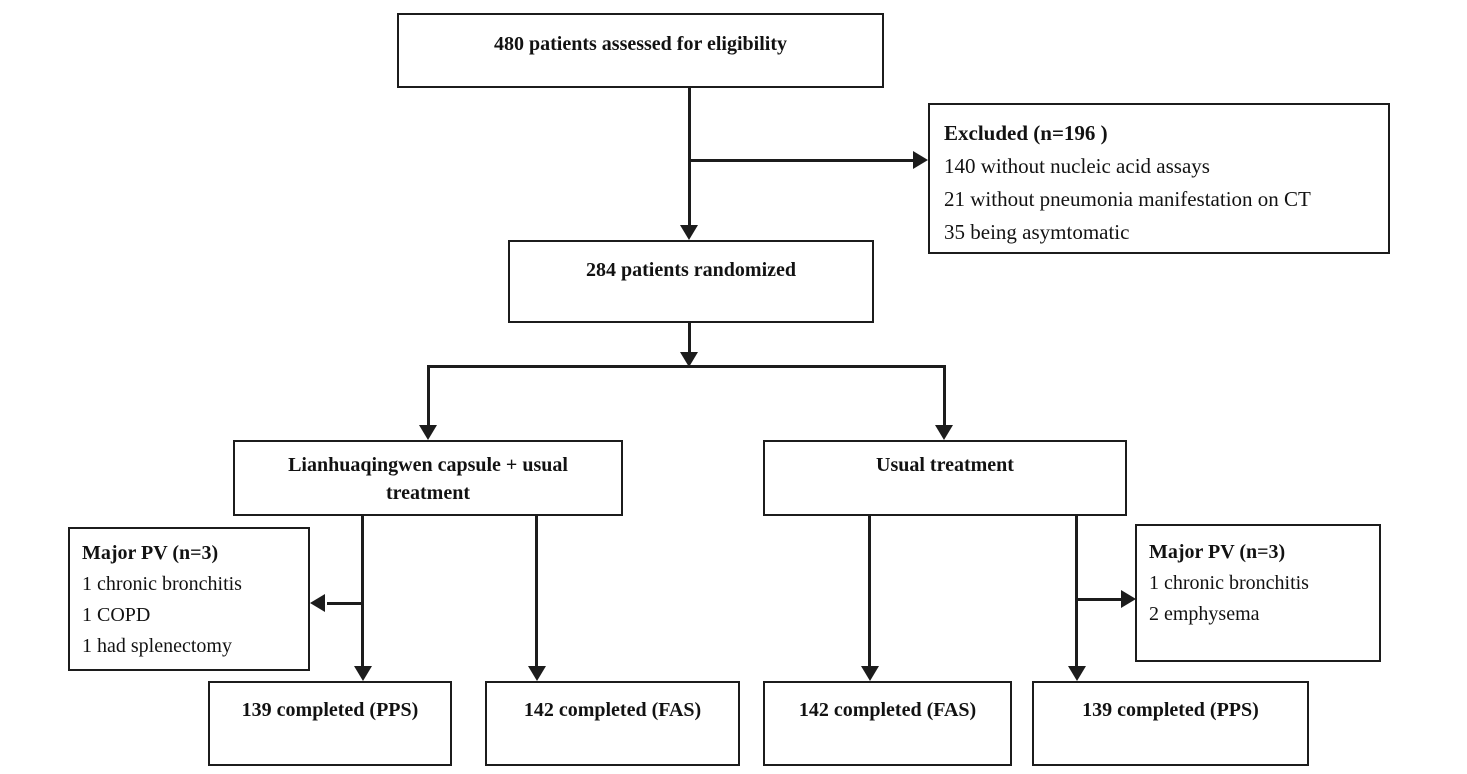  I want to click on major-pv-right-header: Major PV (n=3), so click(1217, 552).